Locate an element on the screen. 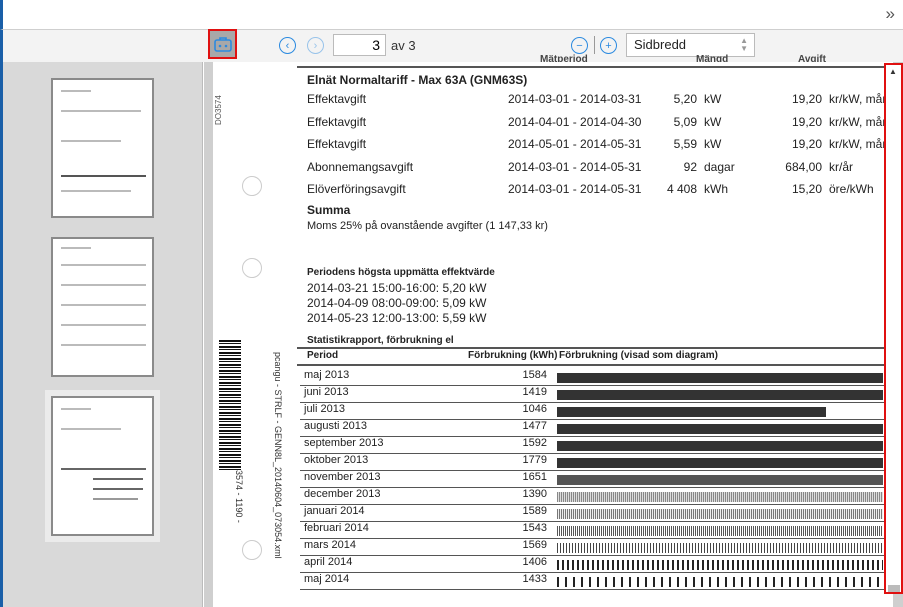 This screenshot has height=607, width=903. peak-title: Periodens högsta uppmätta effektvärde is located at coordinates (401, 272).